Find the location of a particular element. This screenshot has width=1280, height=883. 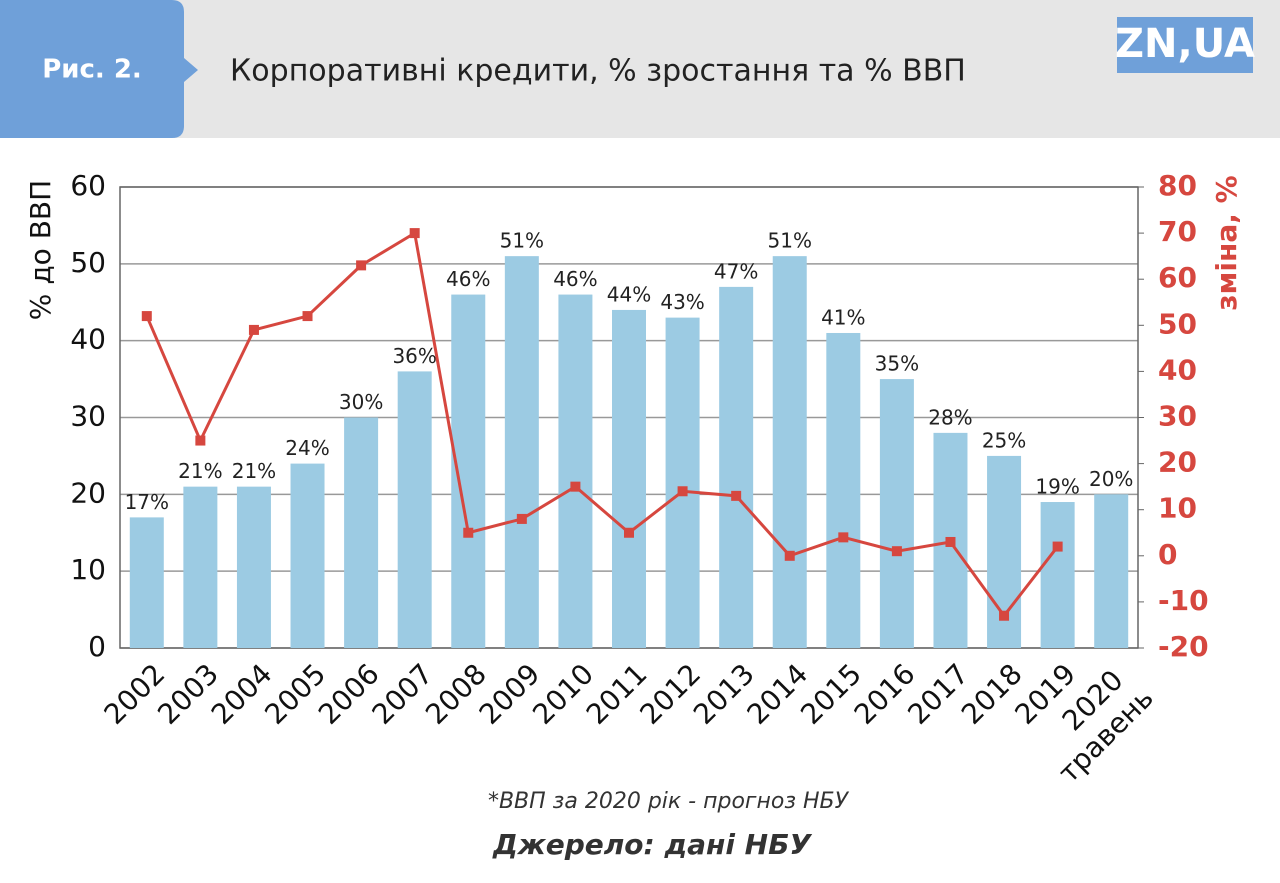

y2-tick-label: 80 is located at coordinates (1177, 185).